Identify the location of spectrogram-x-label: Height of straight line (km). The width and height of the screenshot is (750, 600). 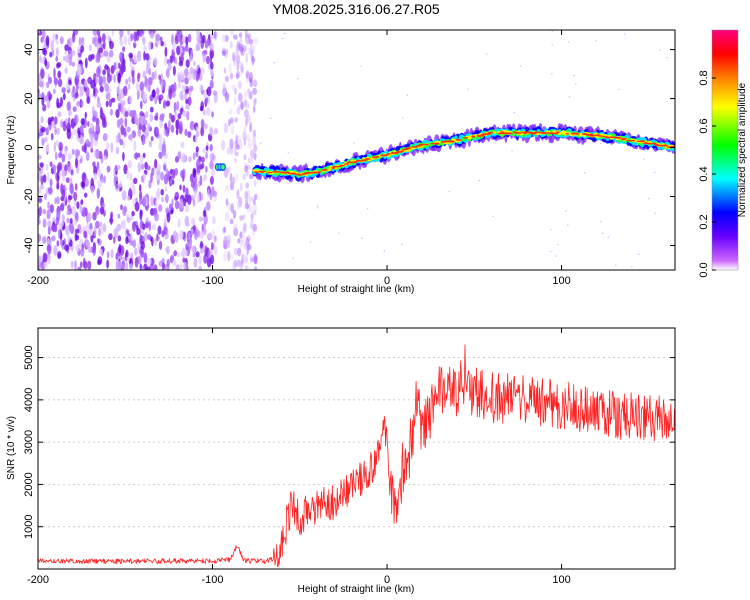
(356, 289).